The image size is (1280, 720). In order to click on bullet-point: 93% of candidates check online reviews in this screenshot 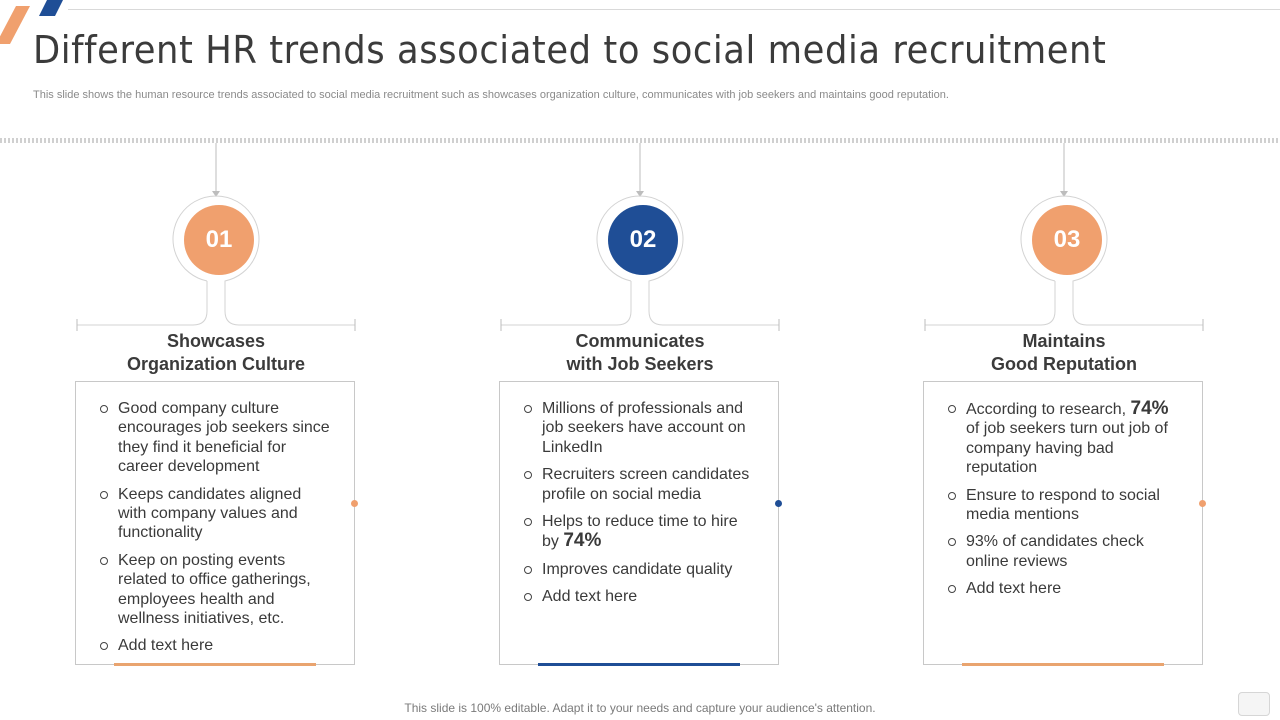, I will do `click(1064, 551)`.